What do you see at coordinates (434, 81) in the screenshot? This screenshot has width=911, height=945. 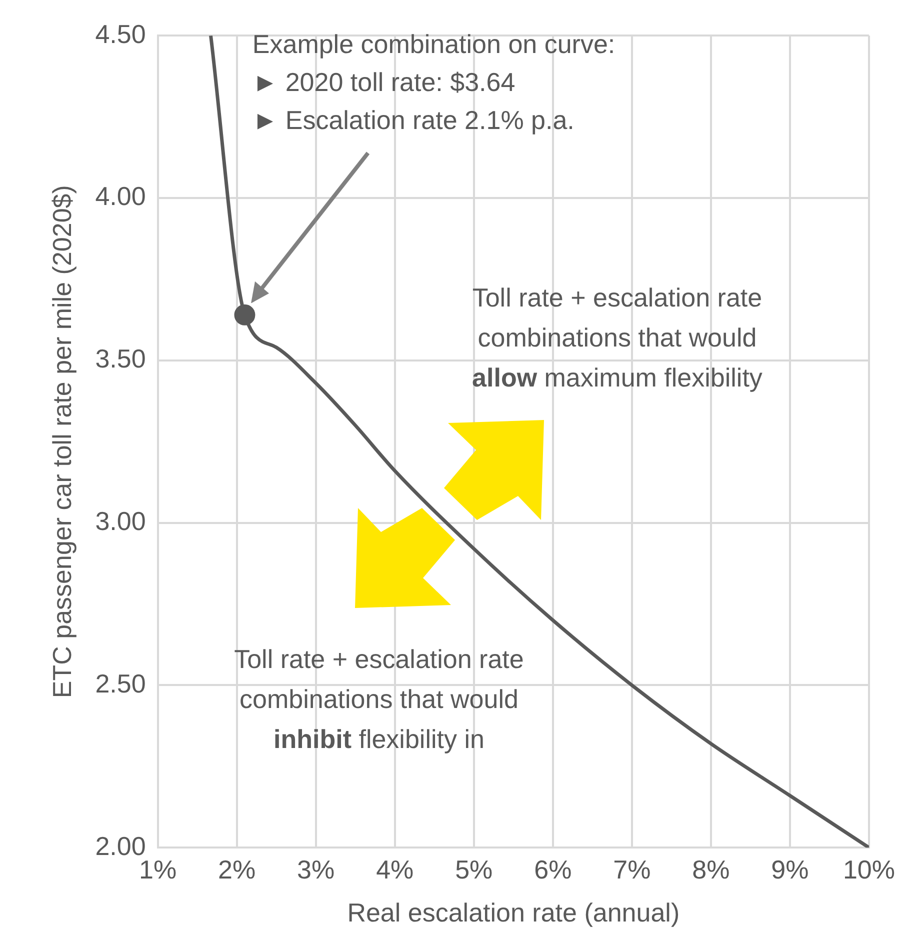 I see `annotation: Example combination on curve: ► 2020 toll rate: $3.64 ► Escalation rate 2.1% p.a.` at bounding box center [434, 81].